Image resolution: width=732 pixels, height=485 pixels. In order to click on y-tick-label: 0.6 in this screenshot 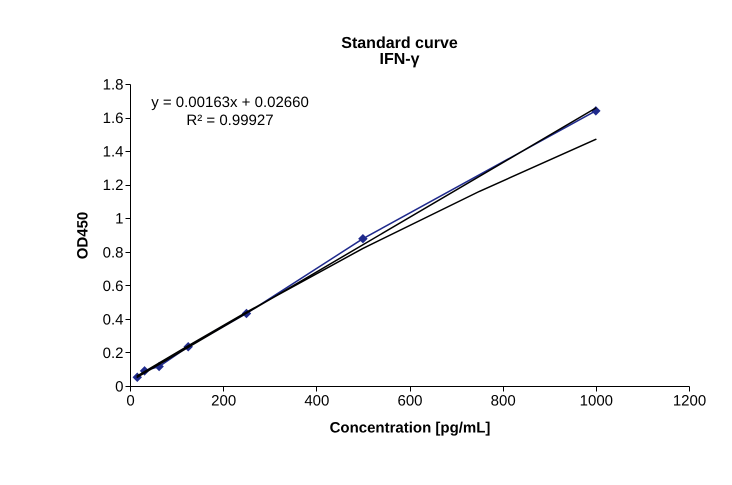, I will do `click(113, 286)`.